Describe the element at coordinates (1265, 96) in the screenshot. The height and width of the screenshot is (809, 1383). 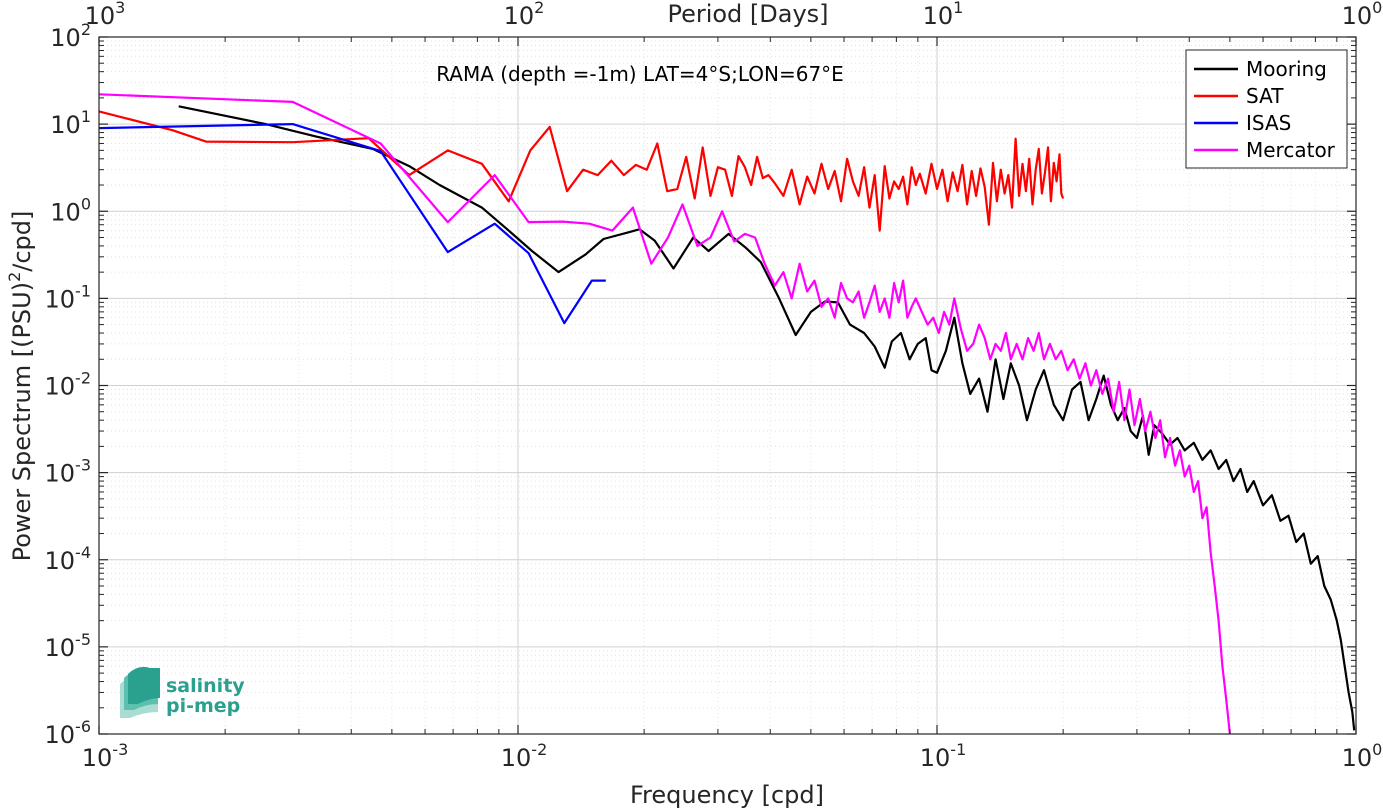
I see `legend-label-sat: SAT` at that location.